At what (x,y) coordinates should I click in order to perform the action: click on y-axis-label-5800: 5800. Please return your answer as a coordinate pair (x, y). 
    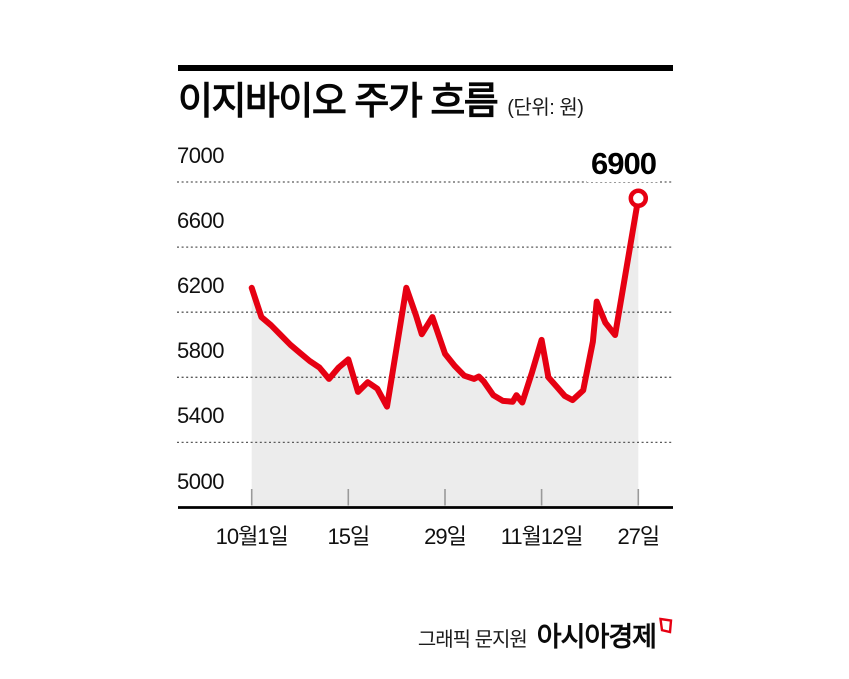
    Looking at the image, I should click on (200, 351).